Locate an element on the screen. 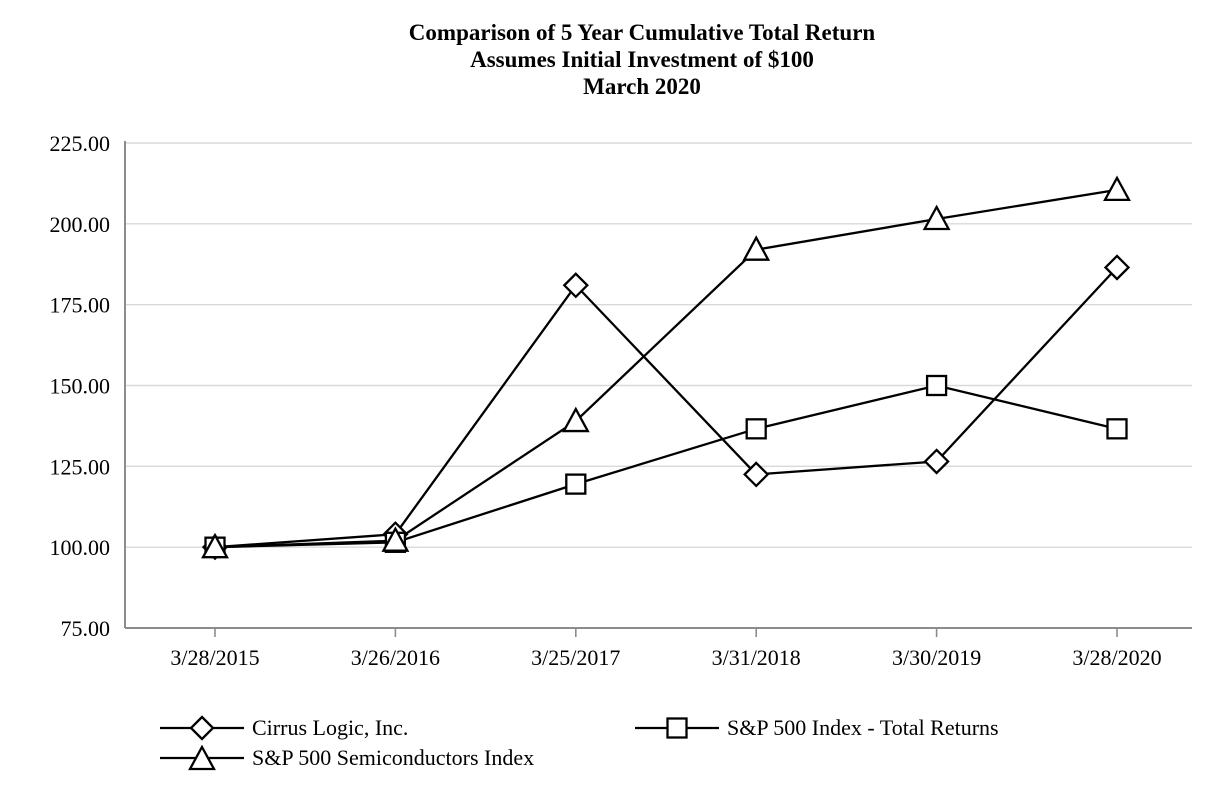 This screenshot has height=800, width=1226. x-tick-label: 3/26/2016 is located at coordinates (395, 657).